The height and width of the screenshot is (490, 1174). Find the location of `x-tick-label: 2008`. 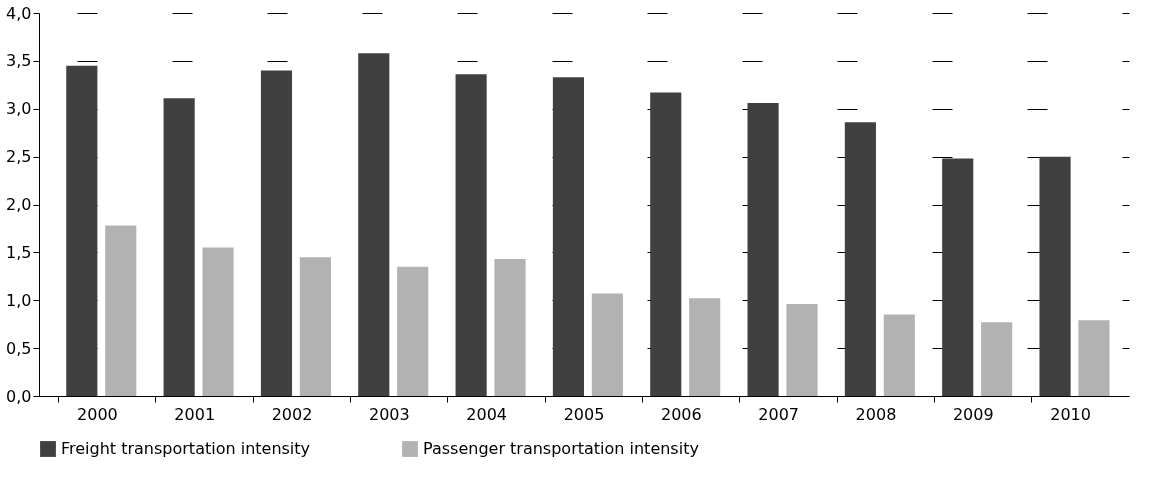

x-tick-label: 2008 is located at coordinates (876, 414).